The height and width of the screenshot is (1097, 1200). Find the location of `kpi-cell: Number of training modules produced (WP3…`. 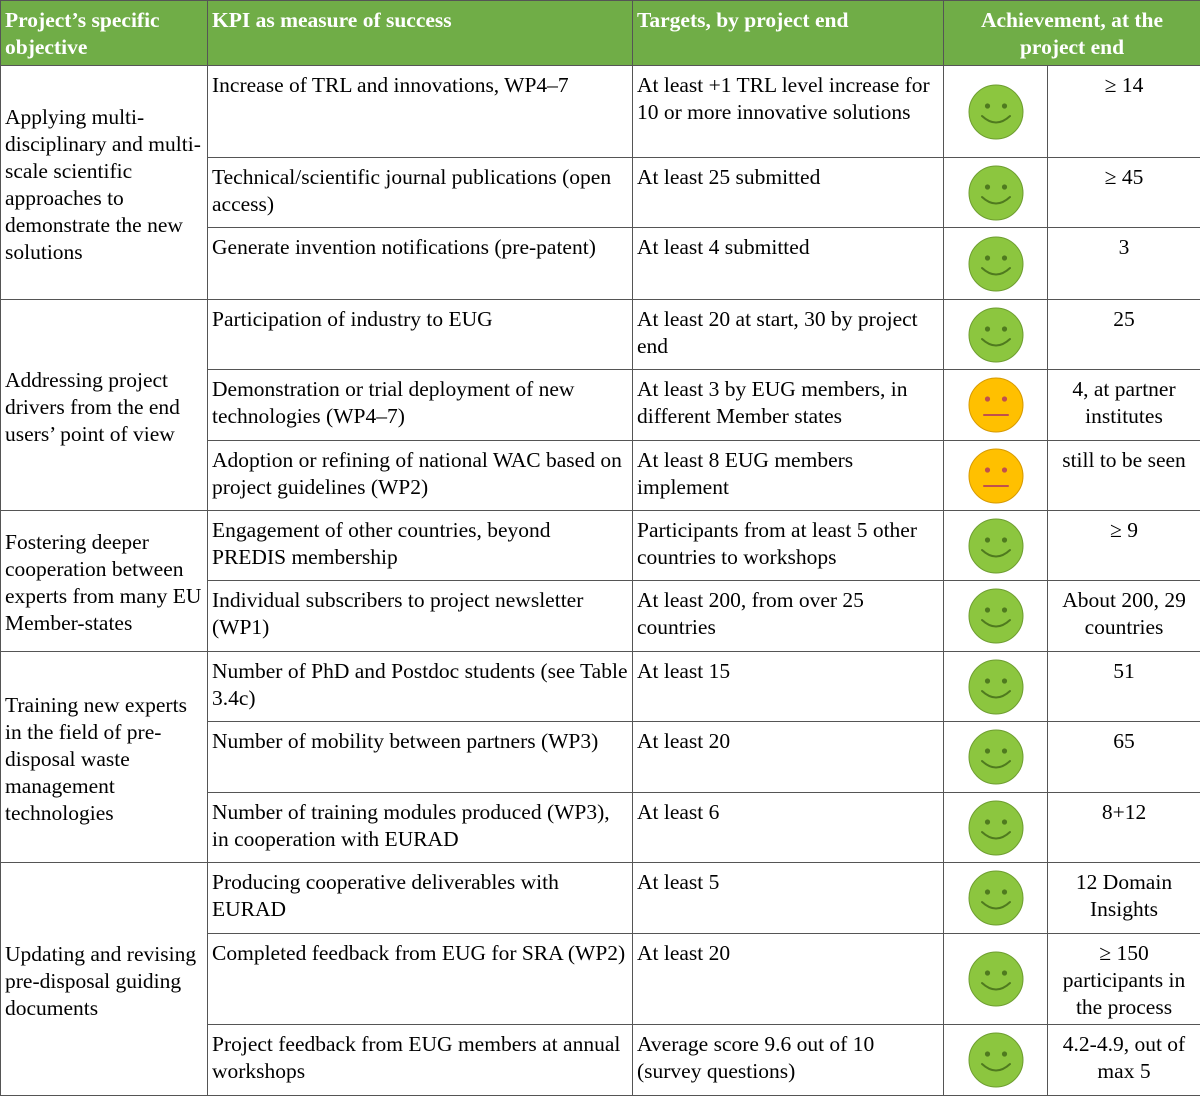

kpi-cell: Number of training modules produced (WP3… is located at coordinates (420, 827).